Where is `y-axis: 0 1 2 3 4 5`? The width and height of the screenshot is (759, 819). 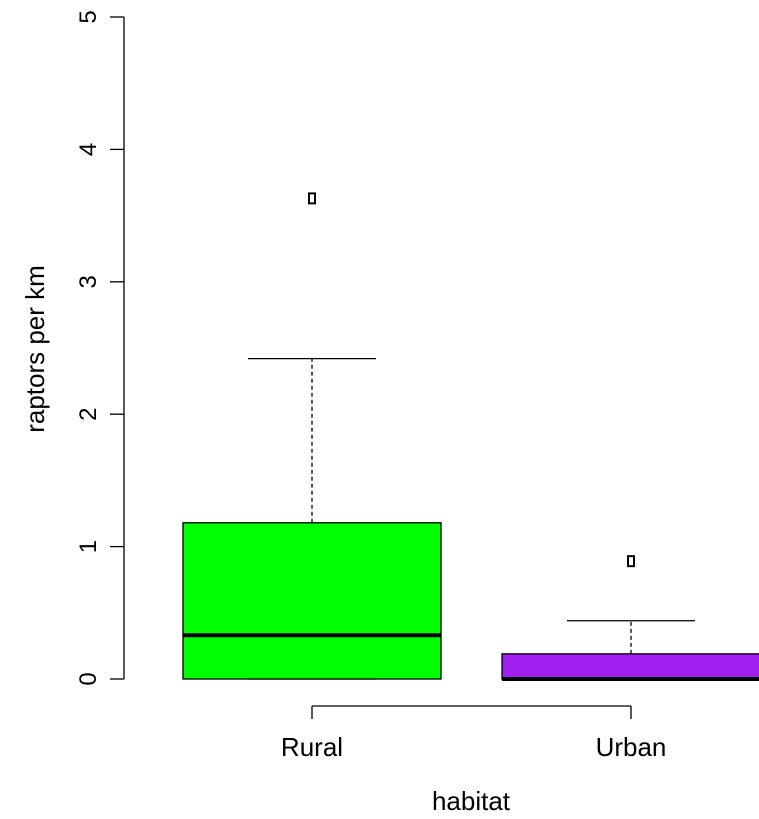 y-axis: 0 1 2 3 4 5 is located at coordinates (100, 348).